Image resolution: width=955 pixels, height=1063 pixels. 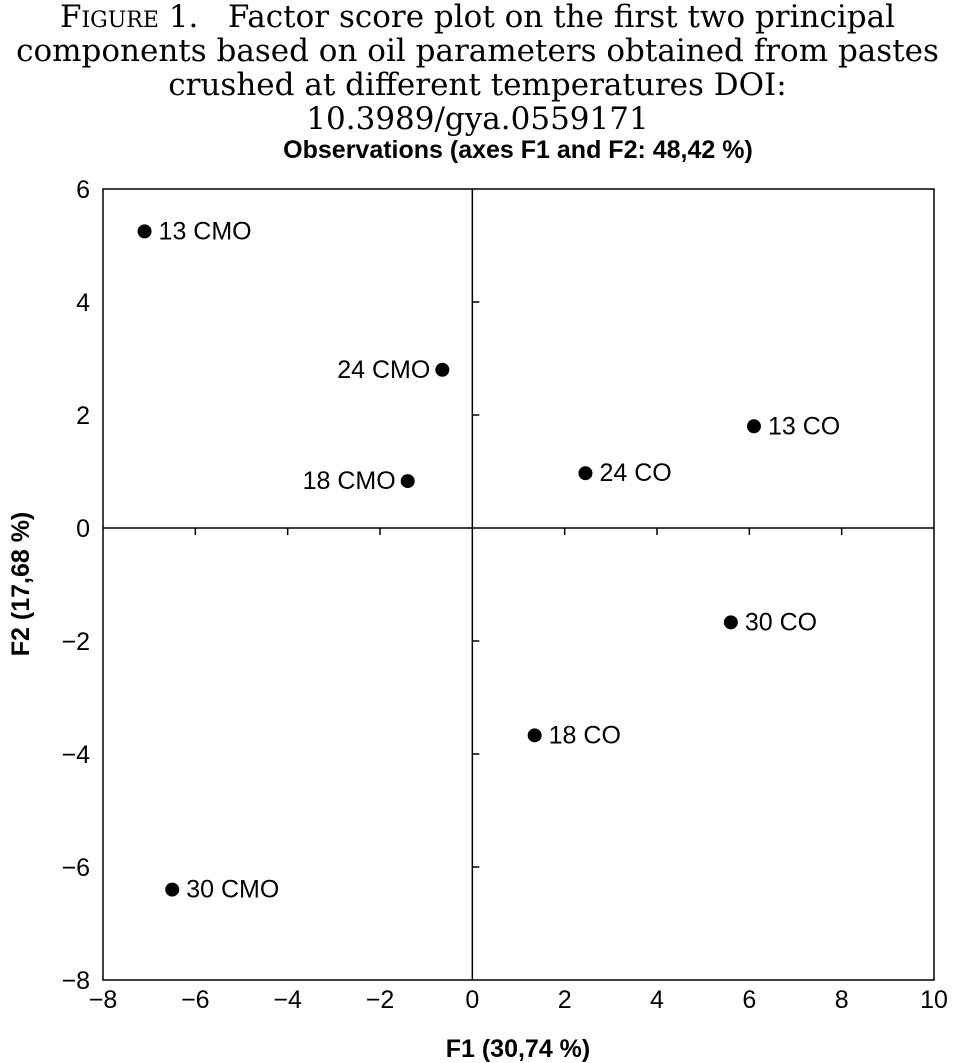 I want to click on x-tick-labels: −8 −6 −4 −2 0 2 4 6 8 10, so click(x=518, y=1000).